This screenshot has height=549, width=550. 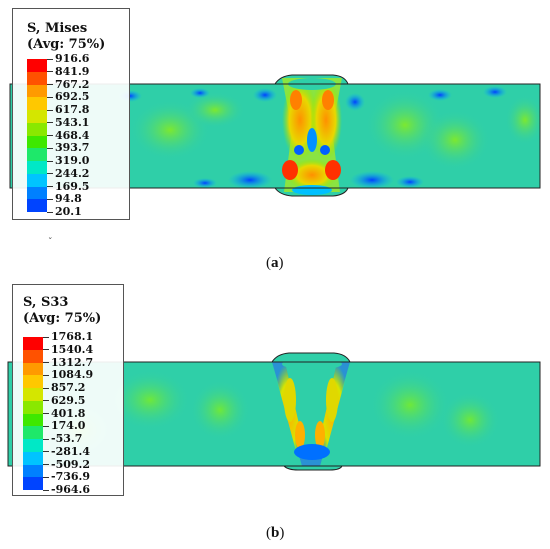 I want to click on legend-tick: 393.7, so click(x=68, y=148).